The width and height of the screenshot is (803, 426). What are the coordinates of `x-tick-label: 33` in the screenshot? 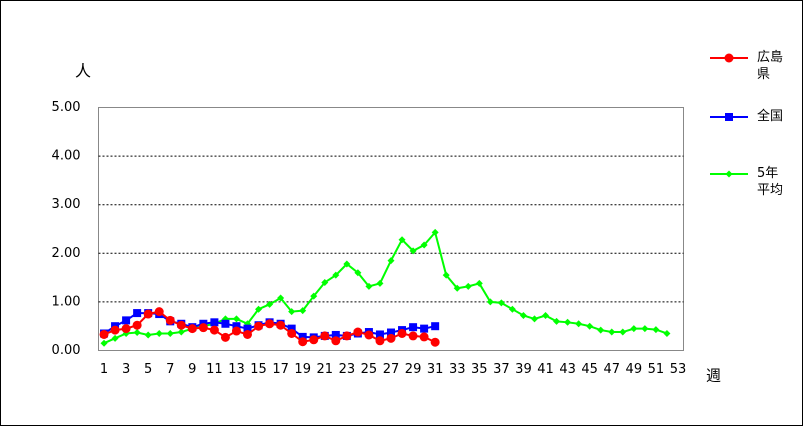 It's located at (457, 369).